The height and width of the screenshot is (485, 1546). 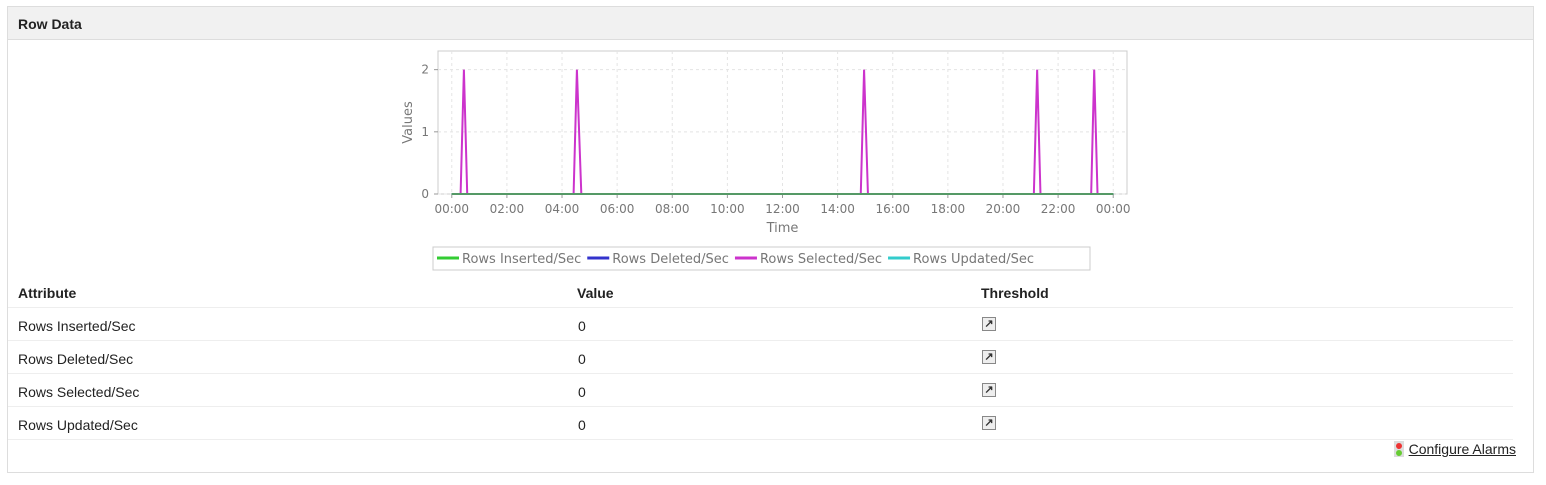 I want to click on table-header: Attribute Value Threshold, so click(x=760, y=291).